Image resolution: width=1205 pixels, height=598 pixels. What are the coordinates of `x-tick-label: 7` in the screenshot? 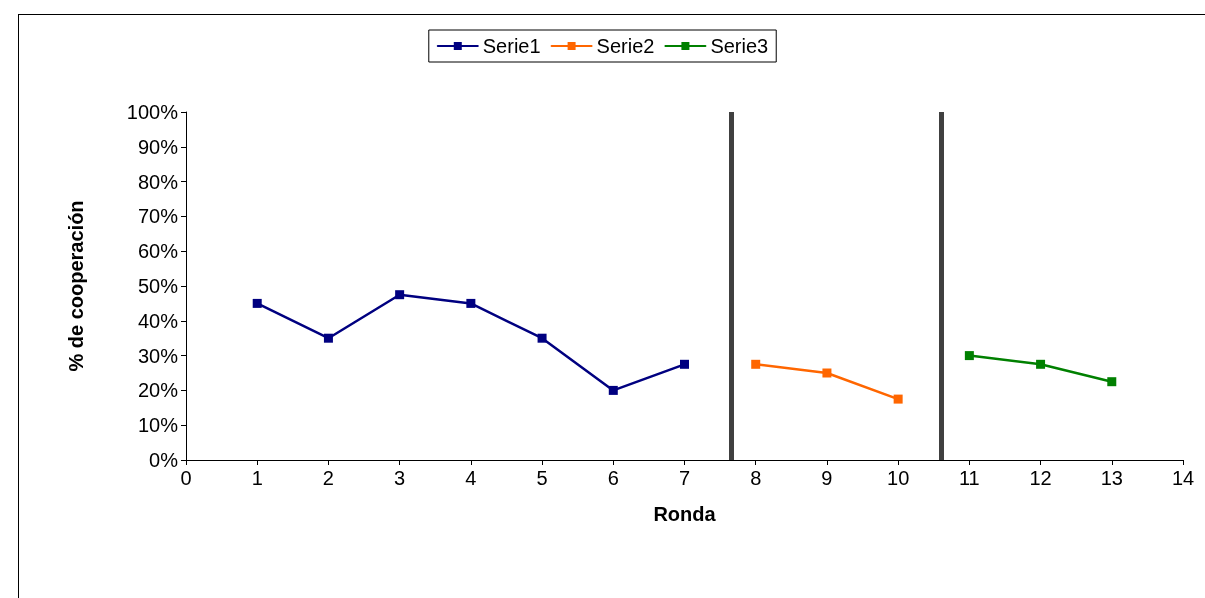 It's located at (684, 478).